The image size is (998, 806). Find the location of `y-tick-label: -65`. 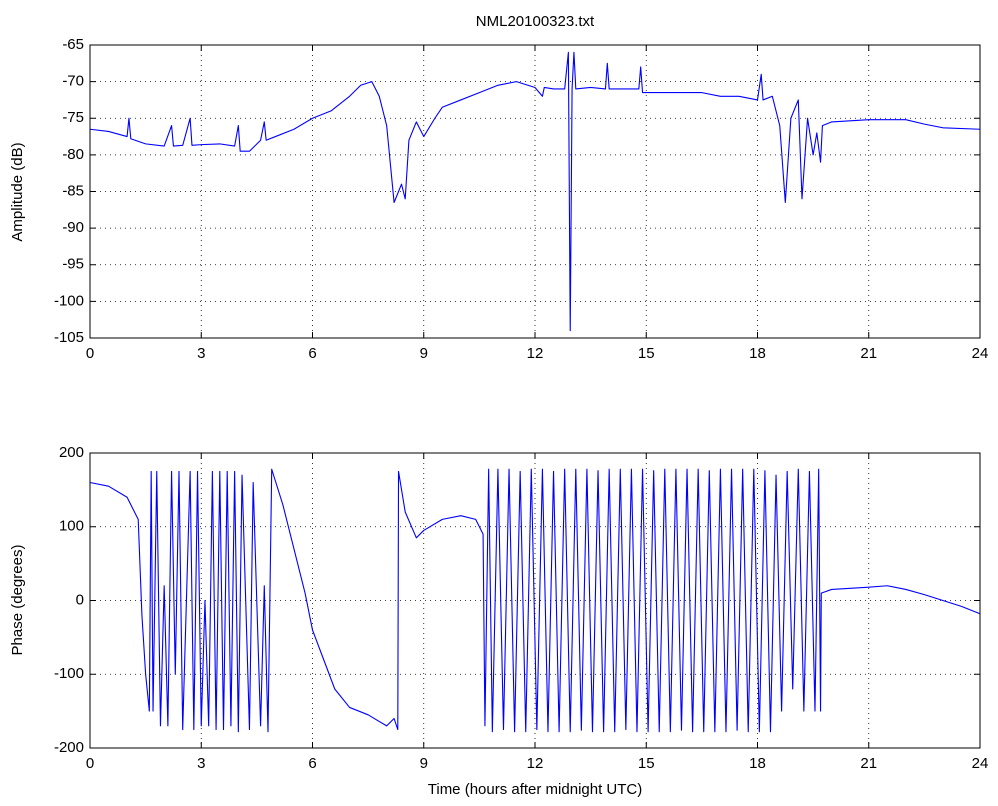

y-tick-label: -65 is located at coordinates (73, 44).